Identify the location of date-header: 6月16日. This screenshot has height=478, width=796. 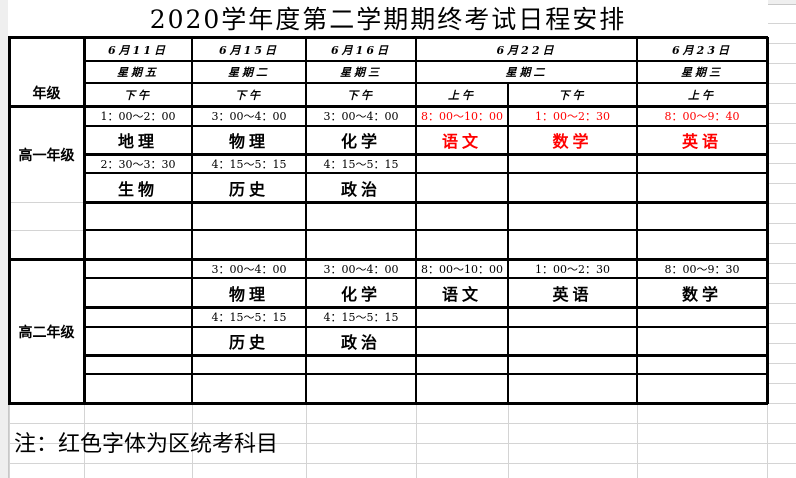
(361, 49).